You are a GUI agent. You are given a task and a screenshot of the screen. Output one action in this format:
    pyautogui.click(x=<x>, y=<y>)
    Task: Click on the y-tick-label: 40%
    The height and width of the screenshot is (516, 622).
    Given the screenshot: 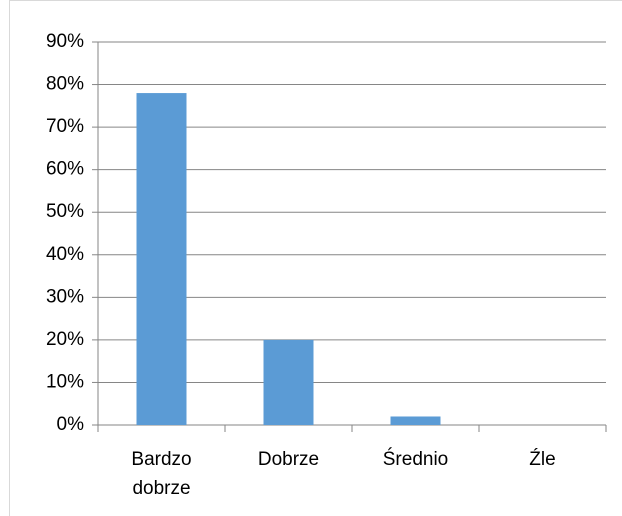 What is the action you would take?
    pyautogui.click(x=65, y=254)
    